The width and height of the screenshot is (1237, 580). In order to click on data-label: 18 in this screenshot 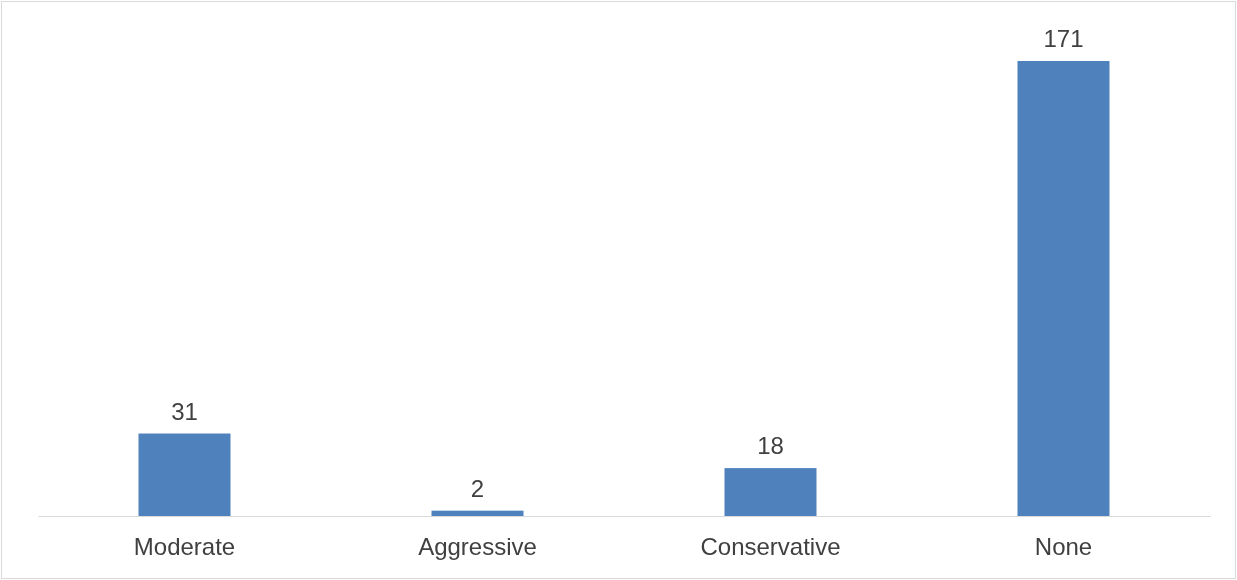, I will do `click(770, 446)`.